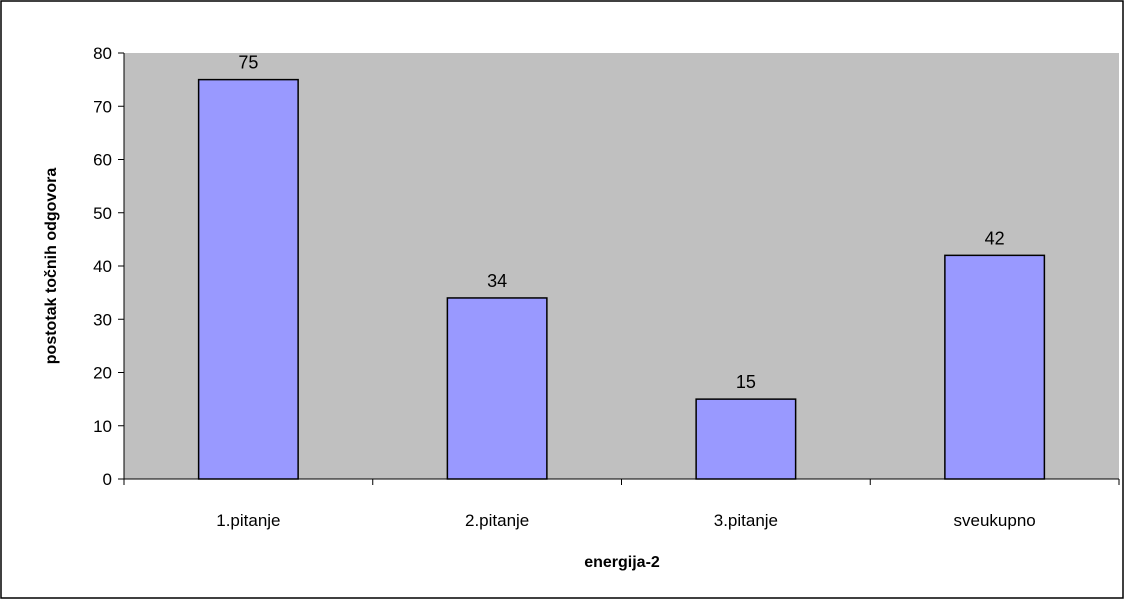  Describe the element at coordinates (102, 213) in the screenshot. I see `y-tick-label: 50` at that location.